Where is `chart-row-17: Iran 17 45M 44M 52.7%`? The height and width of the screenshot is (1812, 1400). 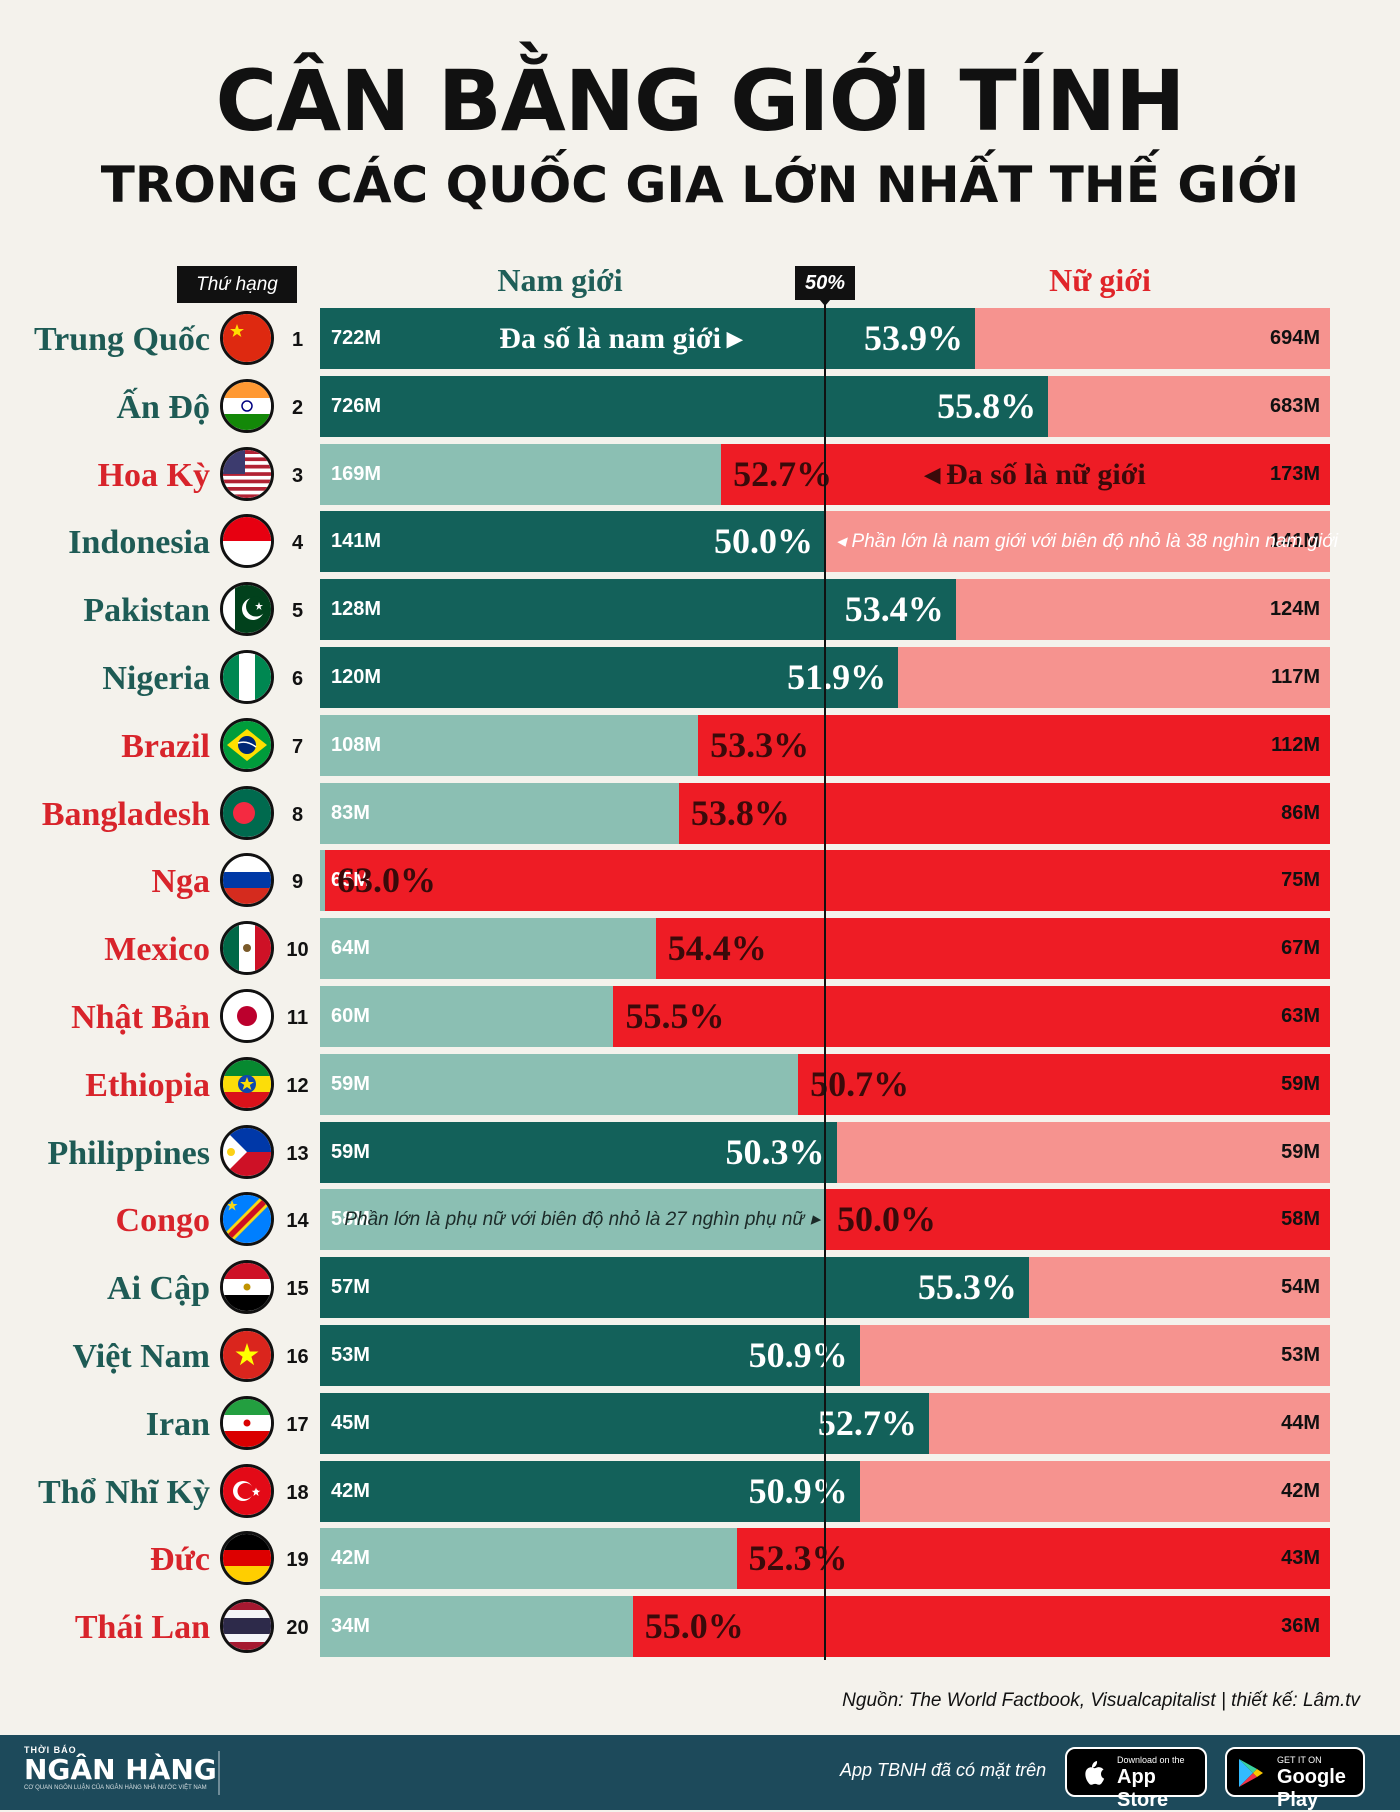 chart-row-17: Iran 17 45M 44M 52.7% is located at coordinates (700, 1424).